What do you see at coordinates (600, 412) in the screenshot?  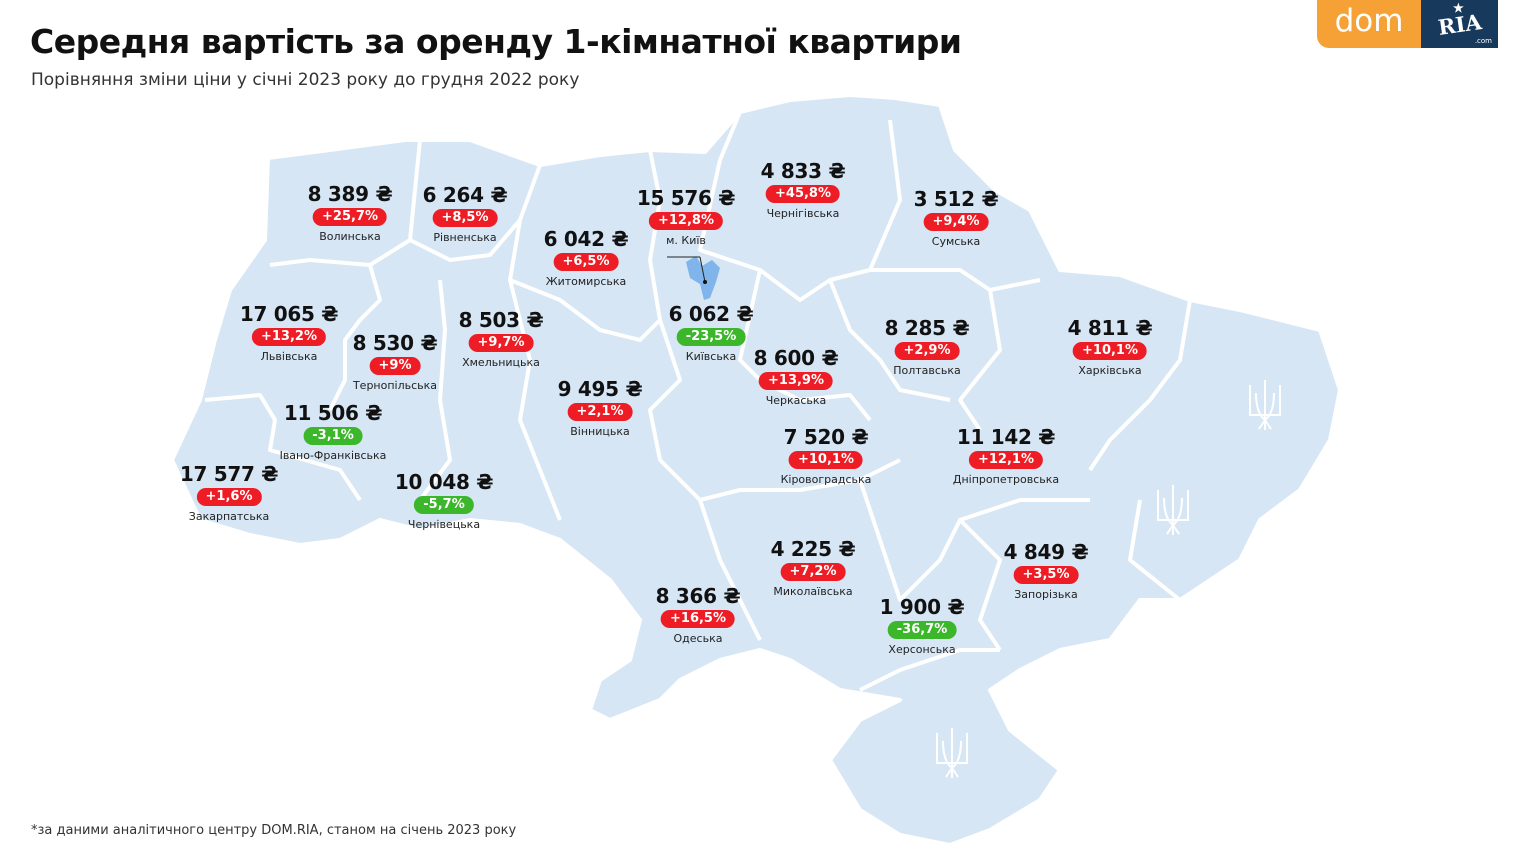 I see `change-badge: +2,1%` at bounding box center [600, 412].